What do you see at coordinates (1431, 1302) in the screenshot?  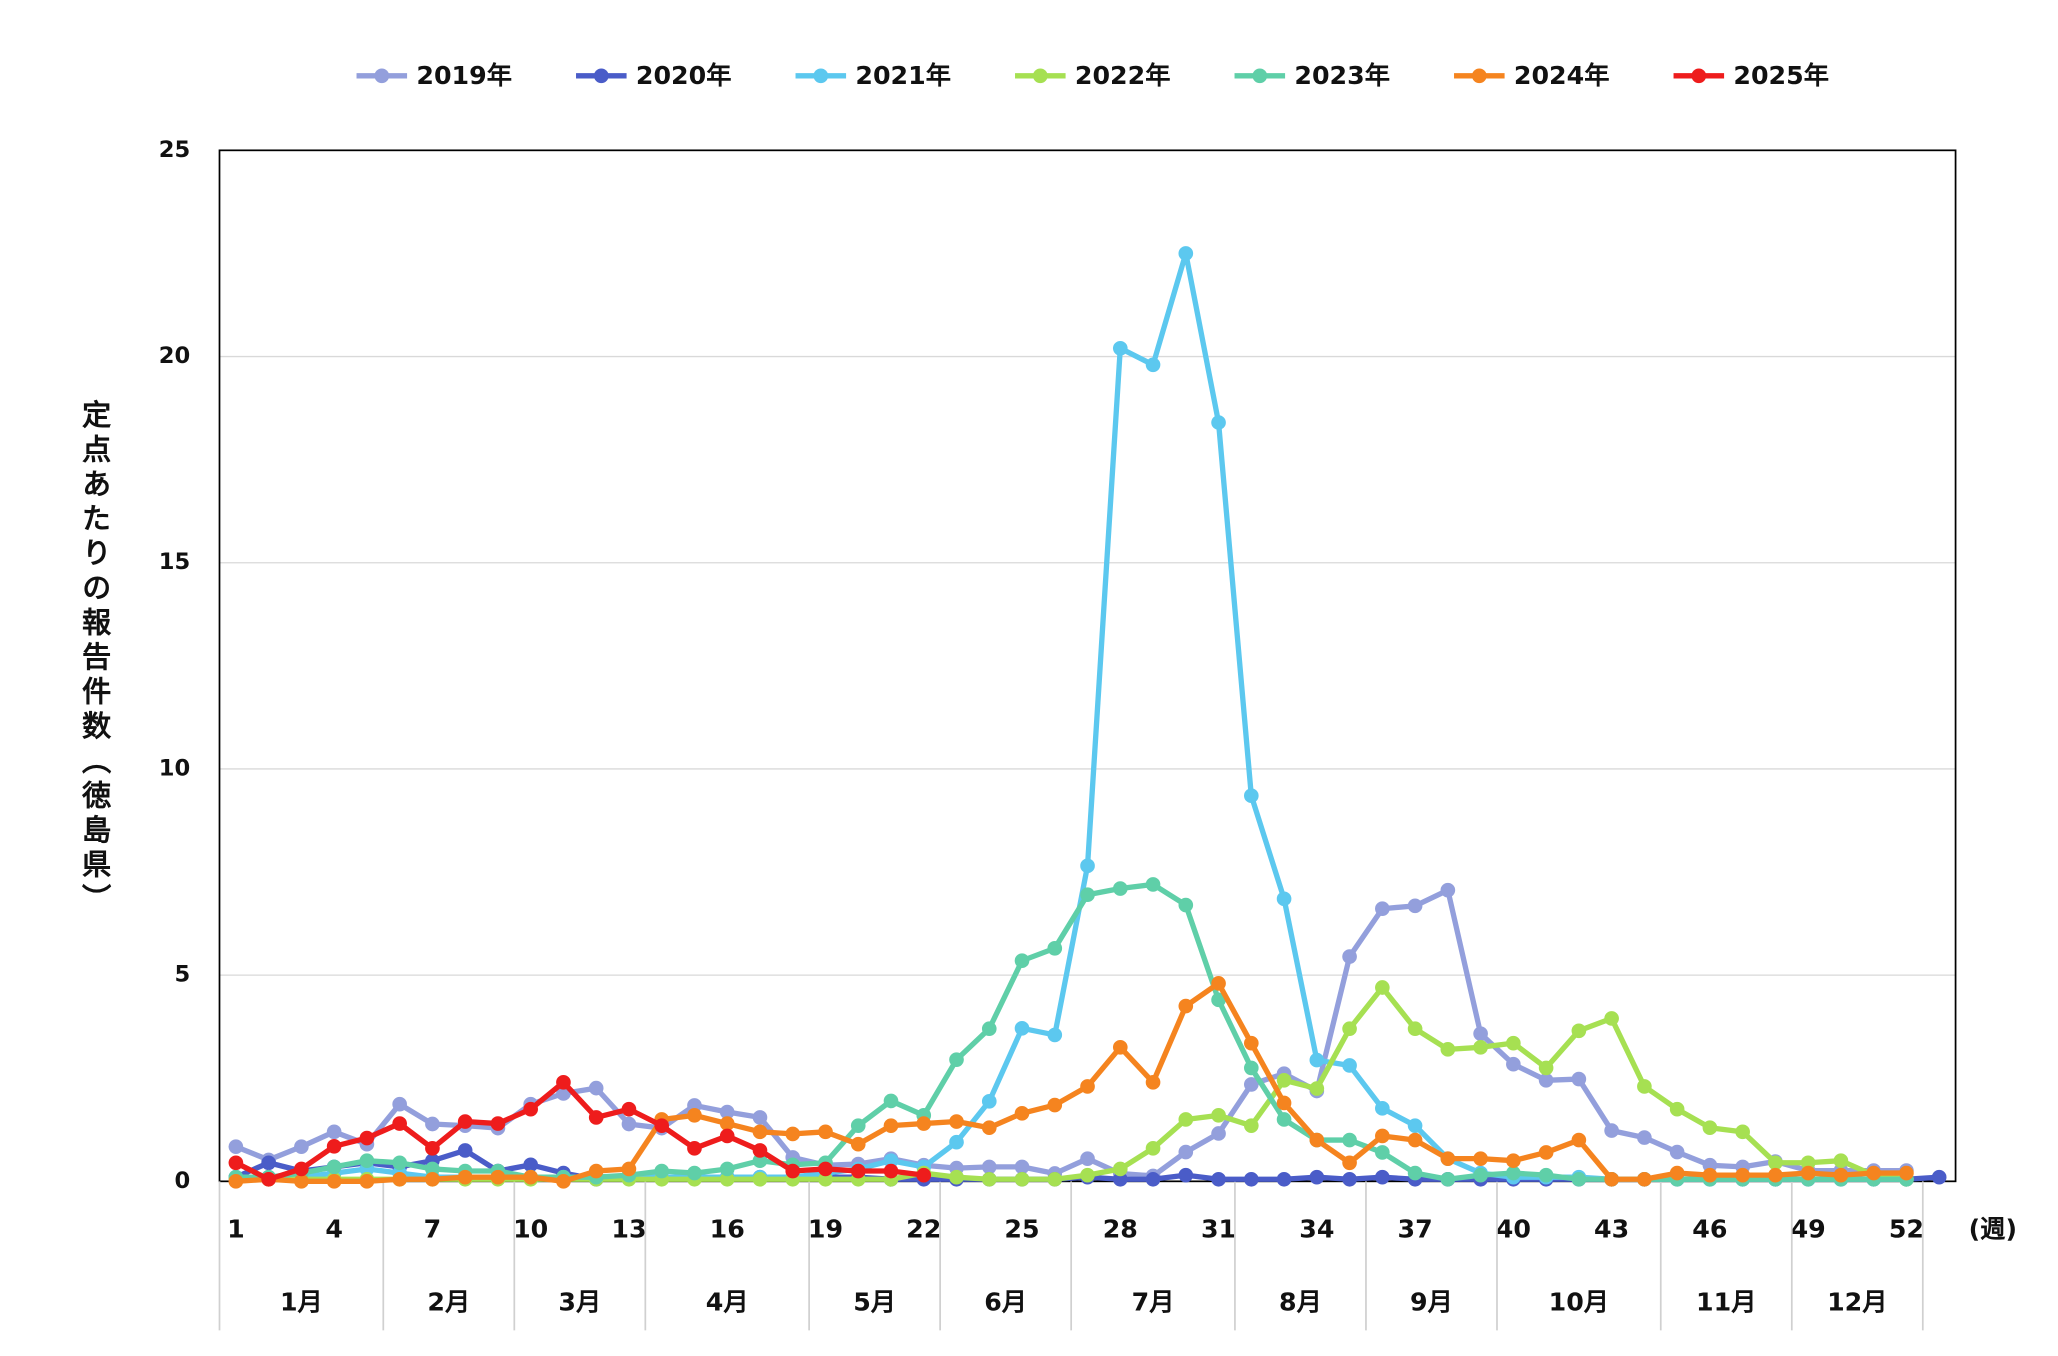 I see `month-label: 9月` at bounding box center [1431, 1302].